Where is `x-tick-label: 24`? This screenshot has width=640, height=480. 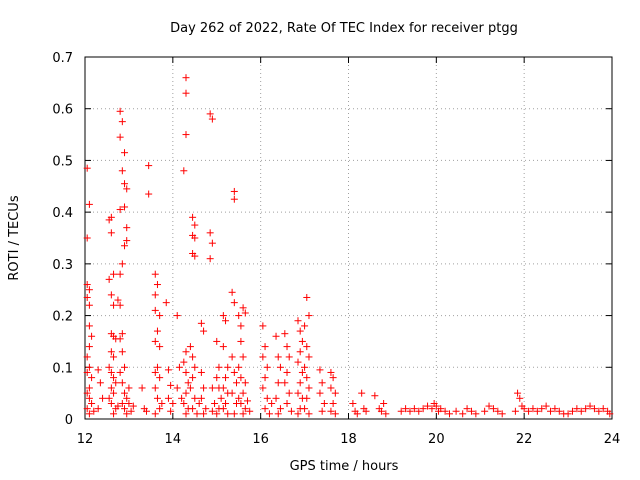
x-tick-label: 24 is located at coordinates (612, 439).